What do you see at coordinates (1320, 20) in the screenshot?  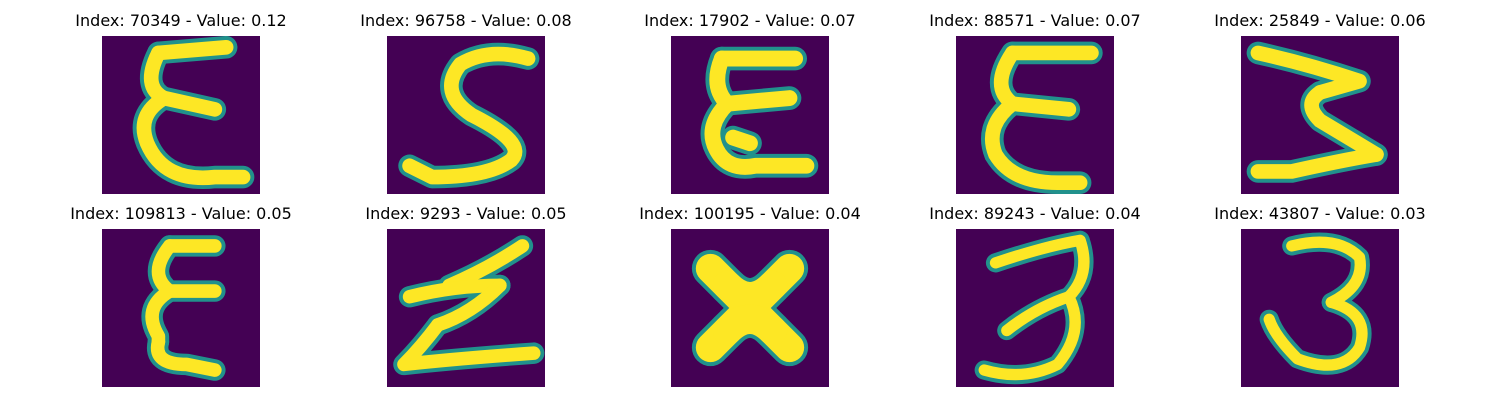 I see `panel-title: Index: 25849 - Value: 0.06` at bounding box center [1320, 20].